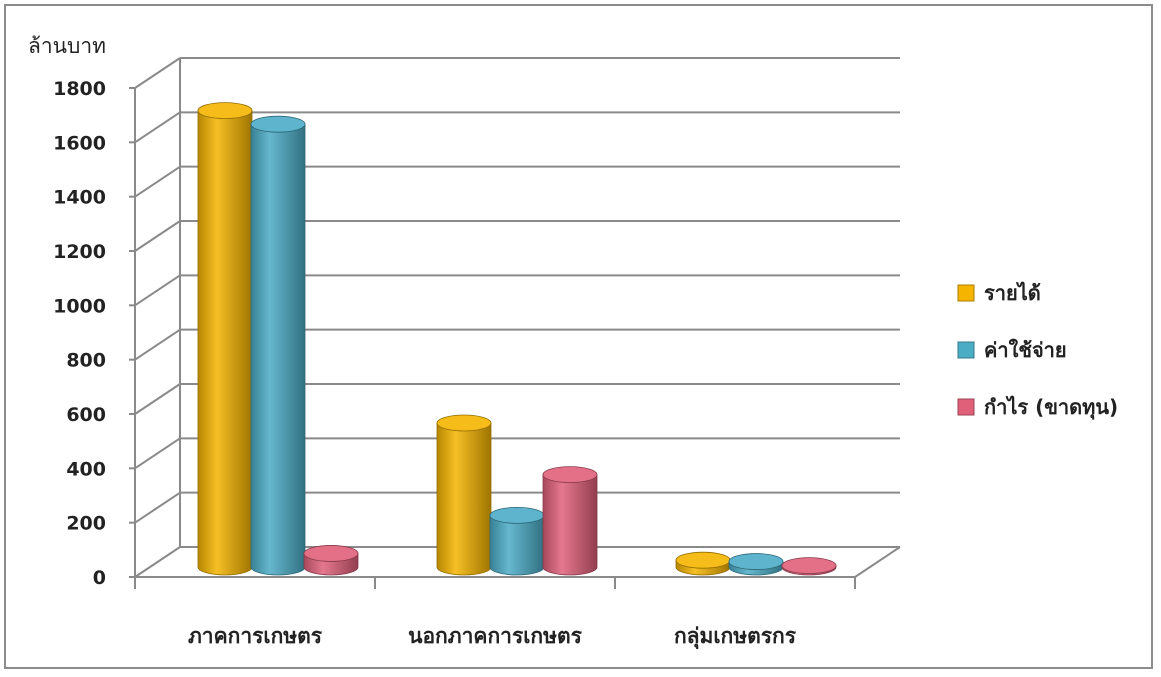 The width and height of the screenshot is (1161, 677). What do you see at coordinates (99, 578) in the screenshot?
I see `y-tick-label: 0` at bounding box center [99, 578].